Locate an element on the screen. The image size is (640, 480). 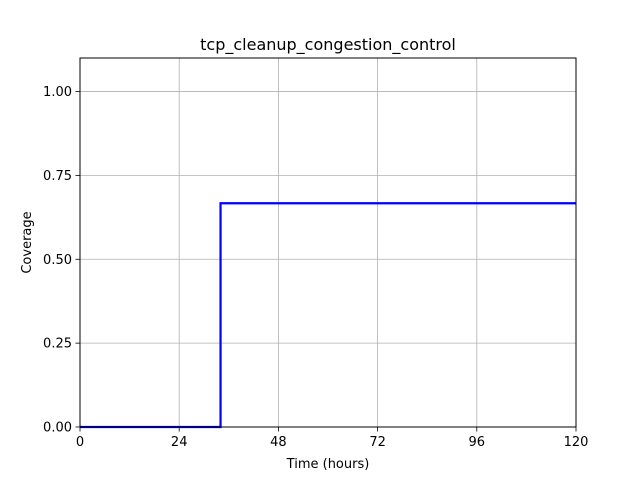
y-tick-label: 1.00 is located at coordinates (57, 92).